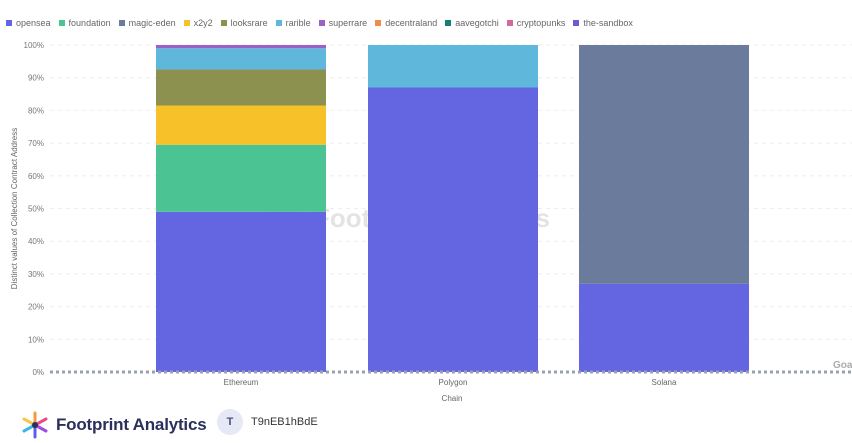  I want to click on y-tick-label: 0%, so click(38, 372).